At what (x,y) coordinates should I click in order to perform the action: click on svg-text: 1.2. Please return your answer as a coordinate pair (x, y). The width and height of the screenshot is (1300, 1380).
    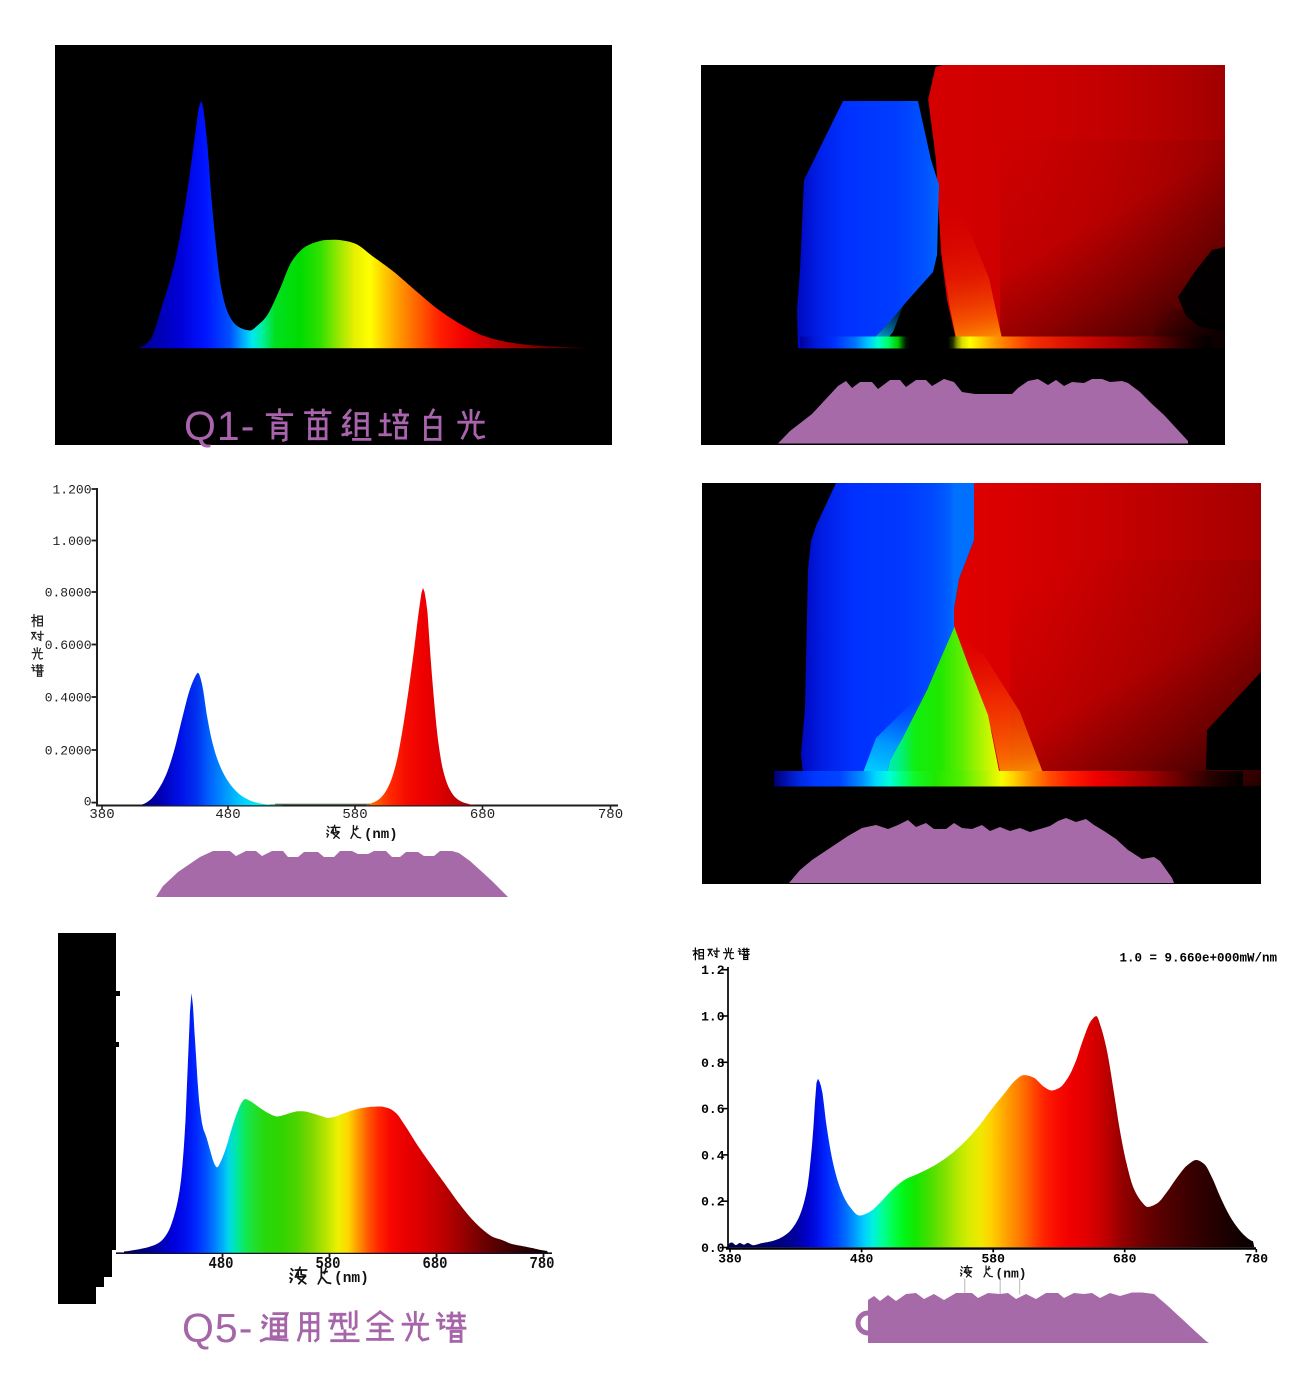
    Looking at the image, I should click on (713, 970).